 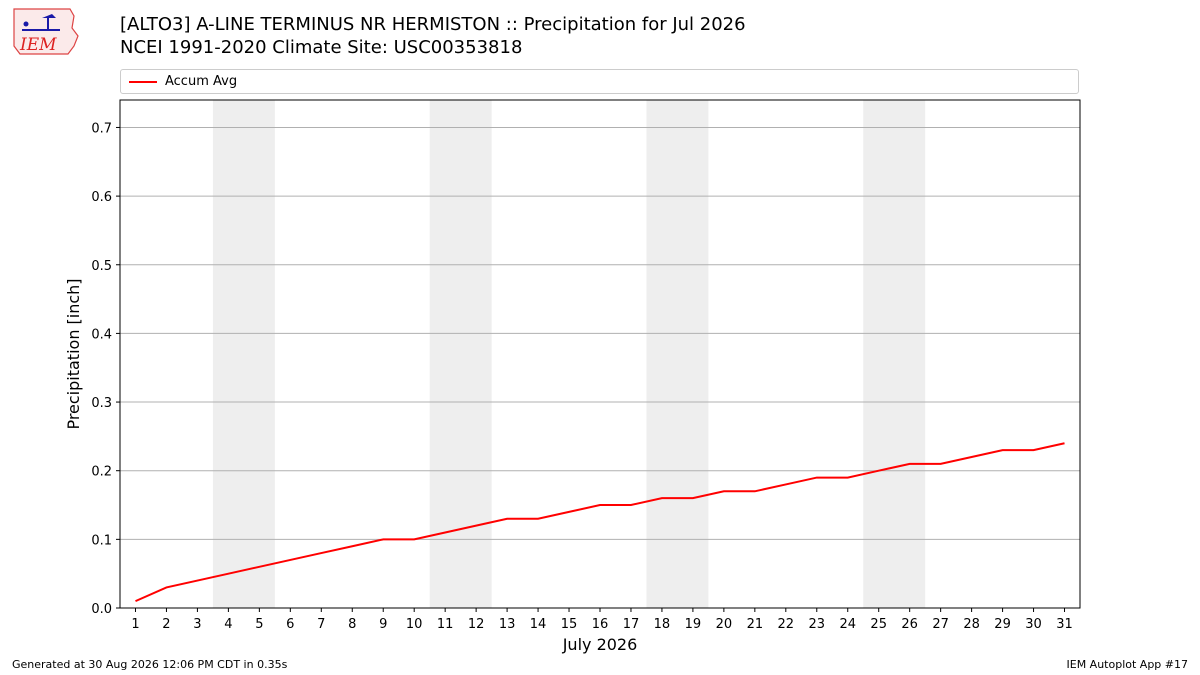 I want to click on x-tick-label: 16, so click(x=600, y=624).